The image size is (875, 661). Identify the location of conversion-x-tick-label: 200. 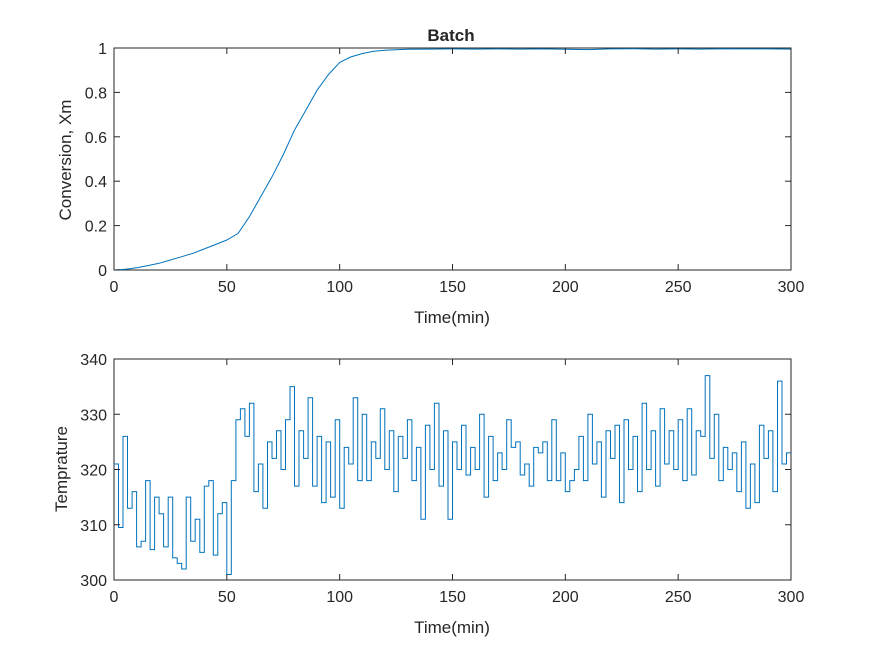
(565, 287).